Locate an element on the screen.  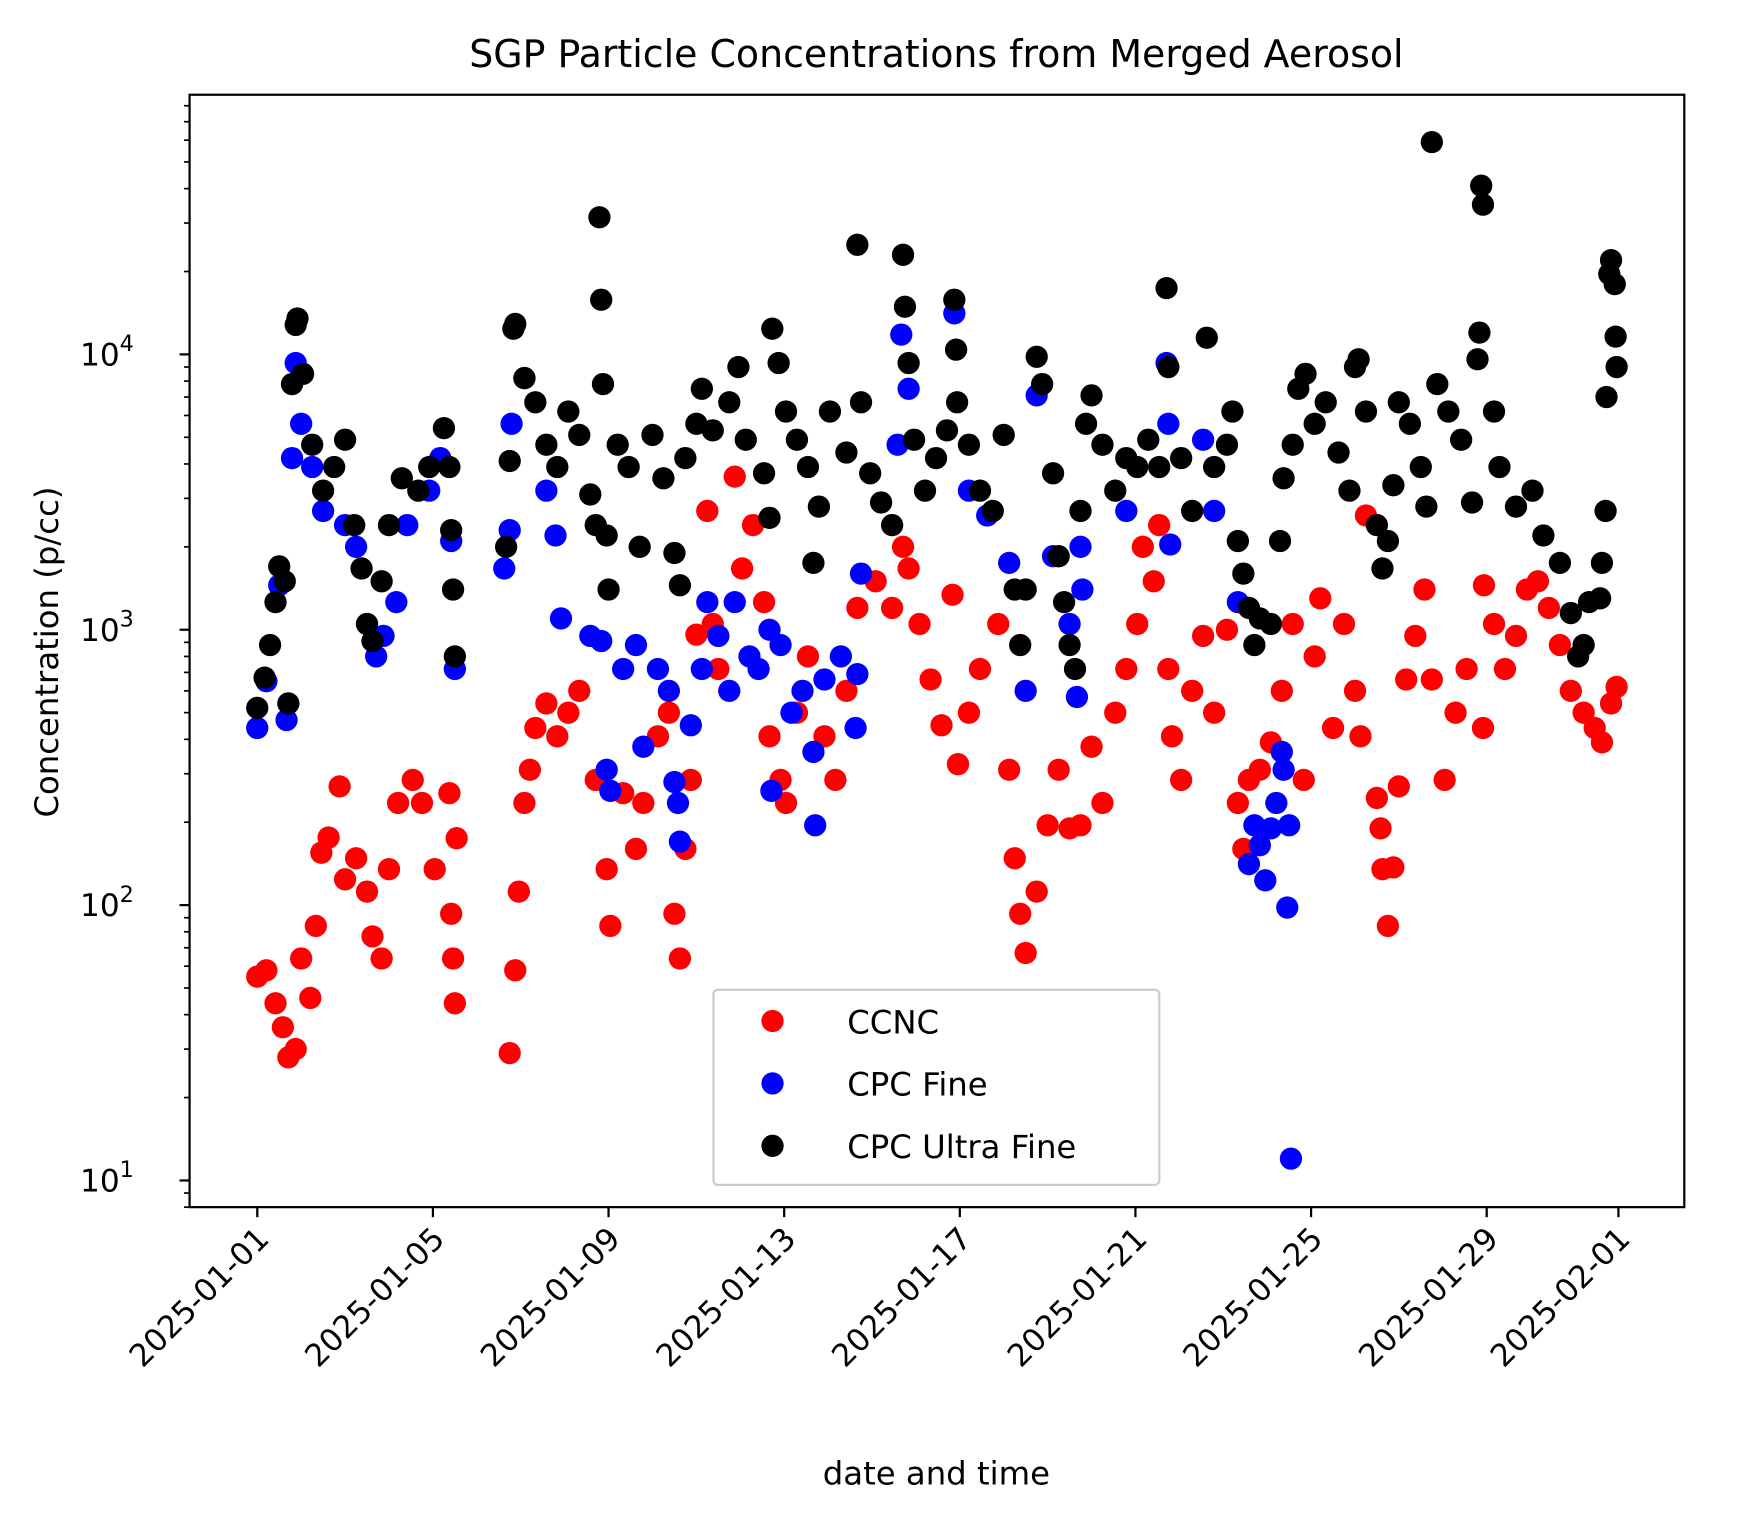
y-tick-label: 10² is located at coordinates (107, 903).